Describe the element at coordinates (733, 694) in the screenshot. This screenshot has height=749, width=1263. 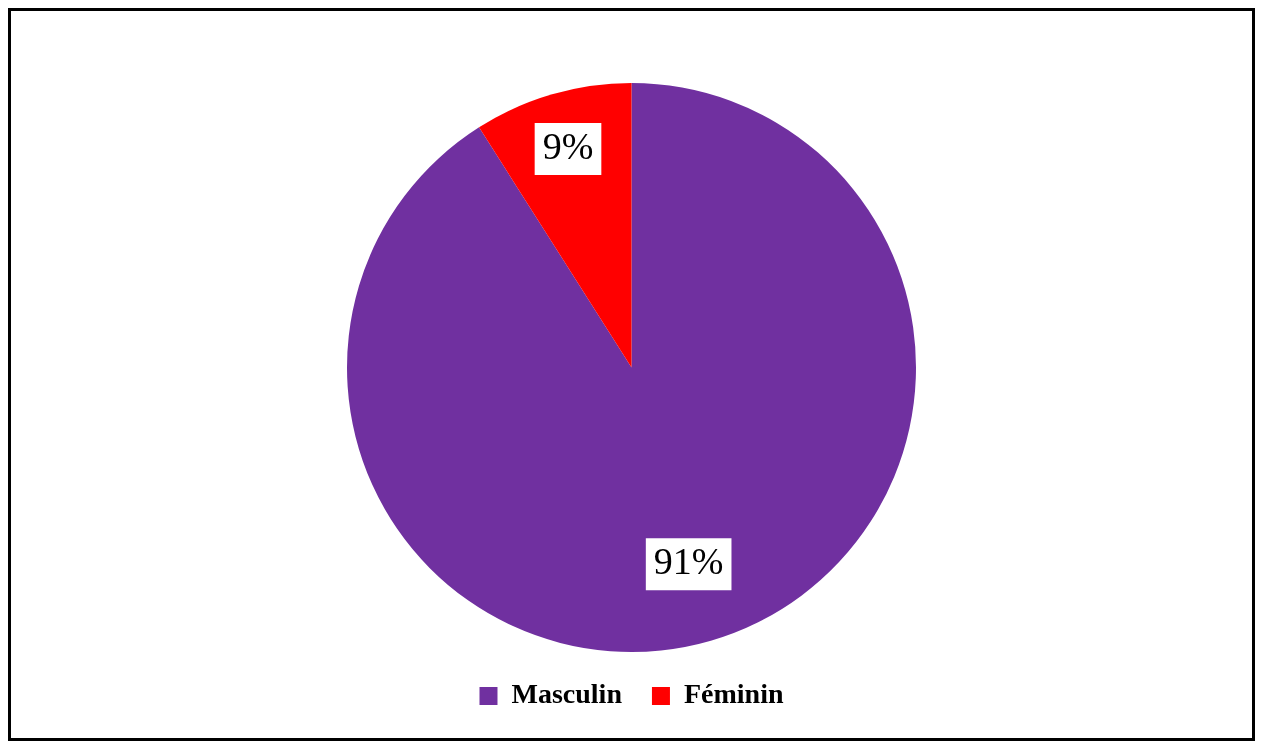
I see `legend-label: Féminin` at that location.